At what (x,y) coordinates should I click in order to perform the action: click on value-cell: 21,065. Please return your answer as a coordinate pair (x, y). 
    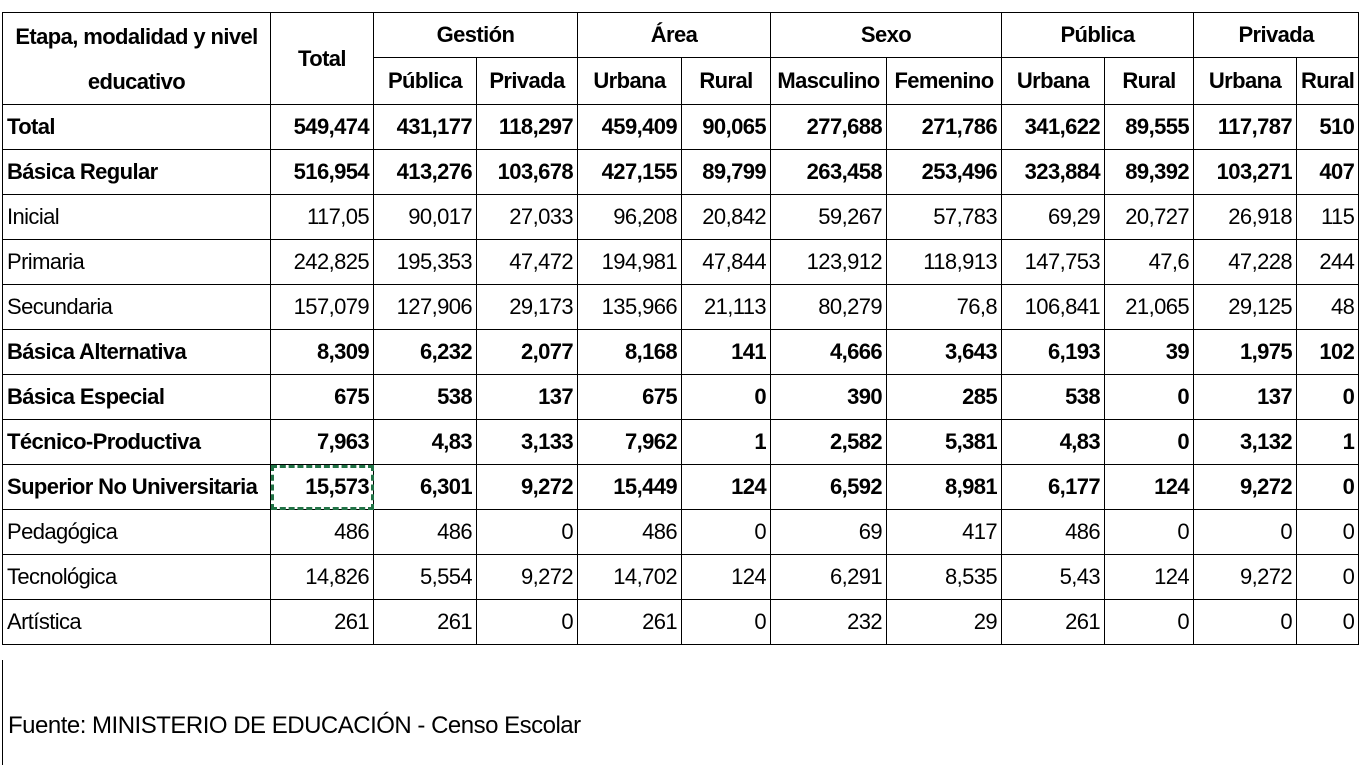
    Looking at the image, I should click on (1149, 307).